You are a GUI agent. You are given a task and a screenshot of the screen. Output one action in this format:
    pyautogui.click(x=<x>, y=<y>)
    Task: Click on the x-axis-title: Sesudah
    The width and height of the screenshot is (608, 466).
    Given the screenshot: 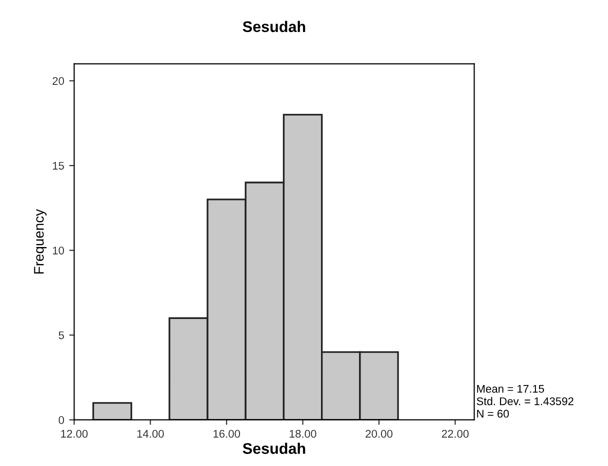 What is the action you would take?
    pyautogui.click(x=274, y=448)
    